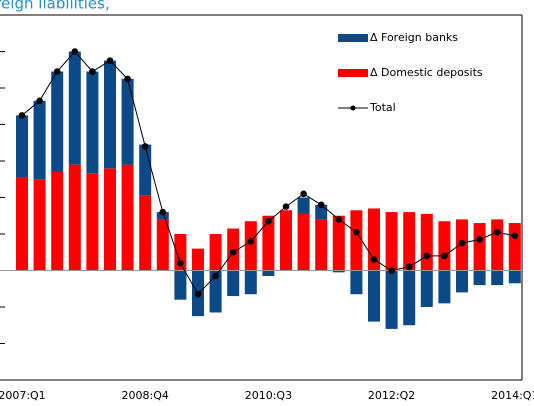 The image size is (534, 406). I want to click on x-tick-label: 2010:Q3, so click(268, 395).